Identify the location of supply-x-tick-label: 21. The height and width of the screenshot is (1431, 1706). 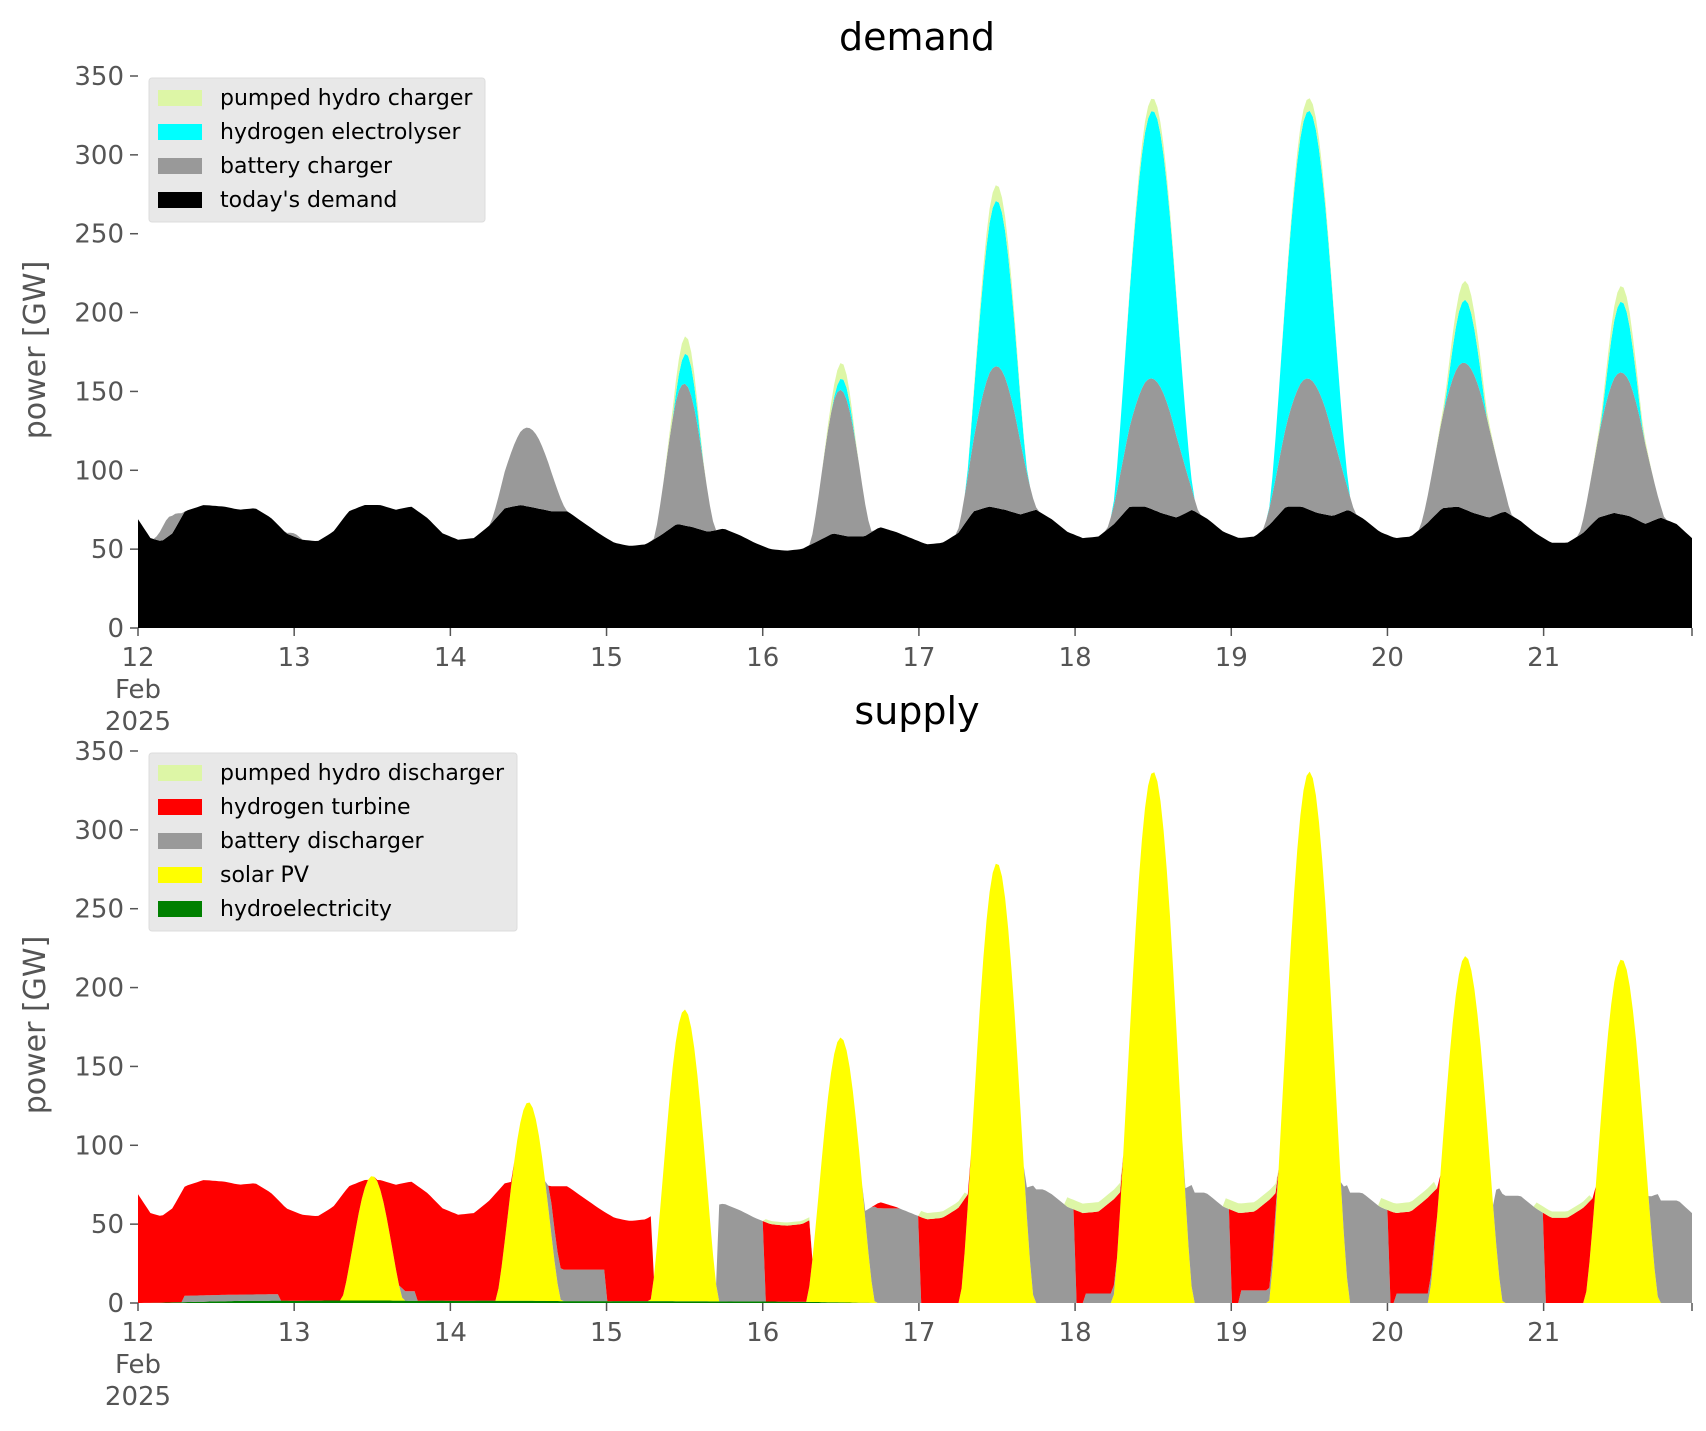
(1543, 1333).